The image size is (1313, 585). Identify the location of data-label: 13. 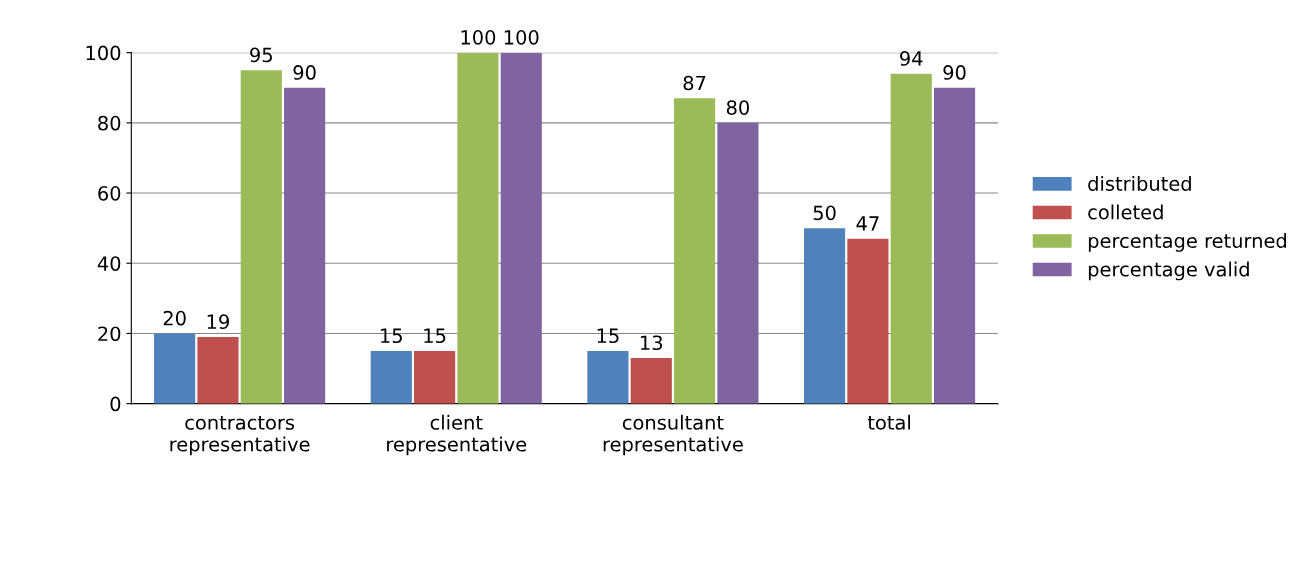
(652, 343).